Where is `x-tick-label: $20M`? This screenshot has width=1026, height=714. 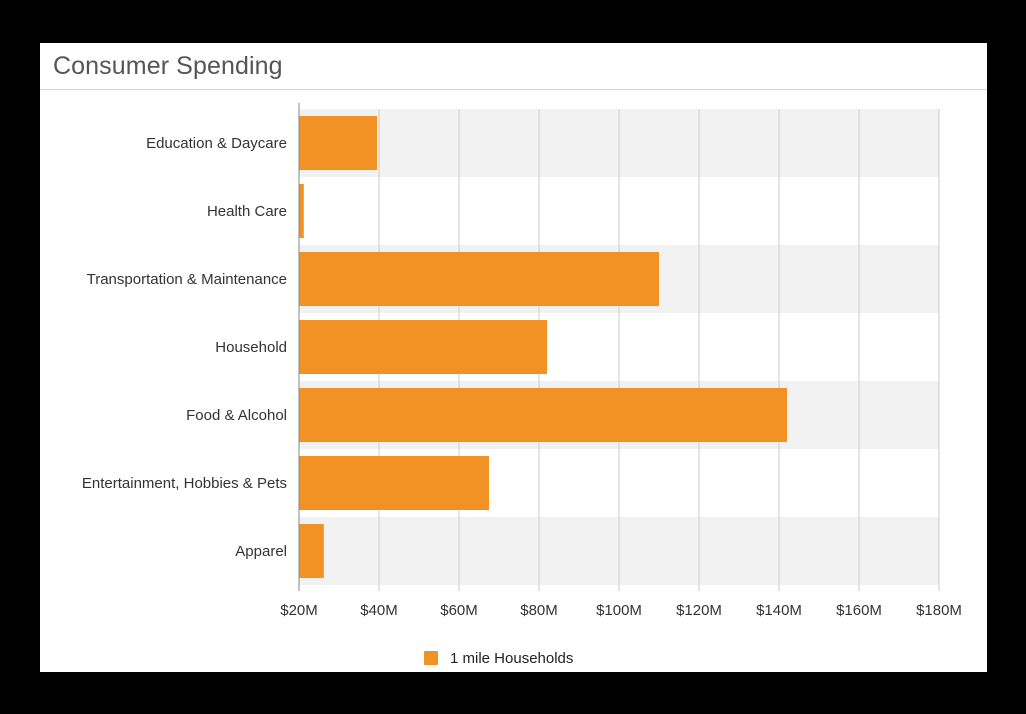 x-tick-label: $20M is located at coordinates (299, 610).